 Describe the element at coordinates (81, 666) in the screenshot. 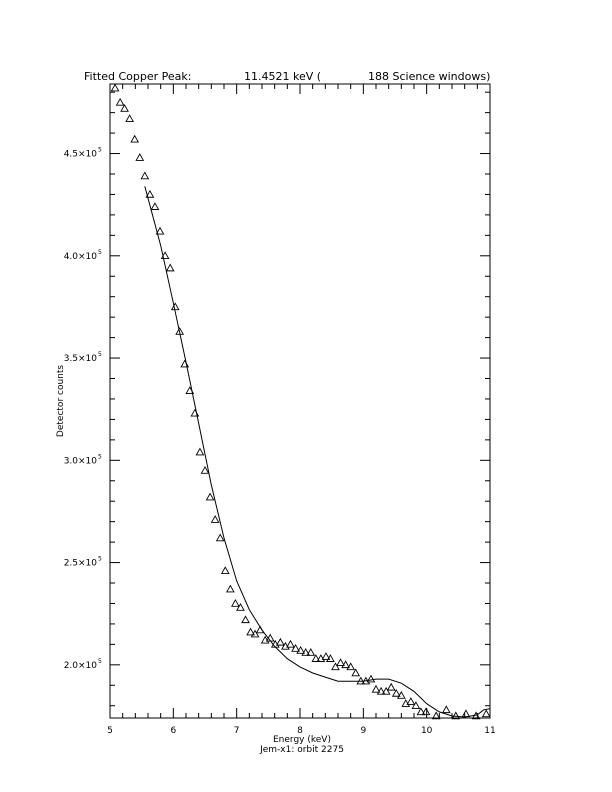

I see `y-tick-label: 2.0×10` at that location.